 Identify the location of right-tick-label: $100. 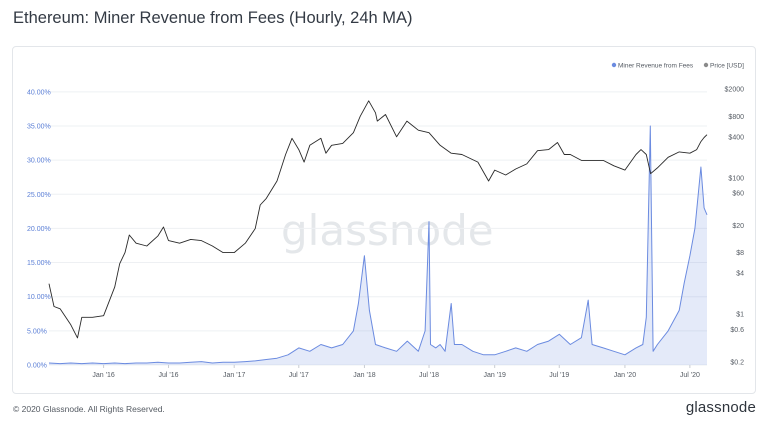
(736, 178).